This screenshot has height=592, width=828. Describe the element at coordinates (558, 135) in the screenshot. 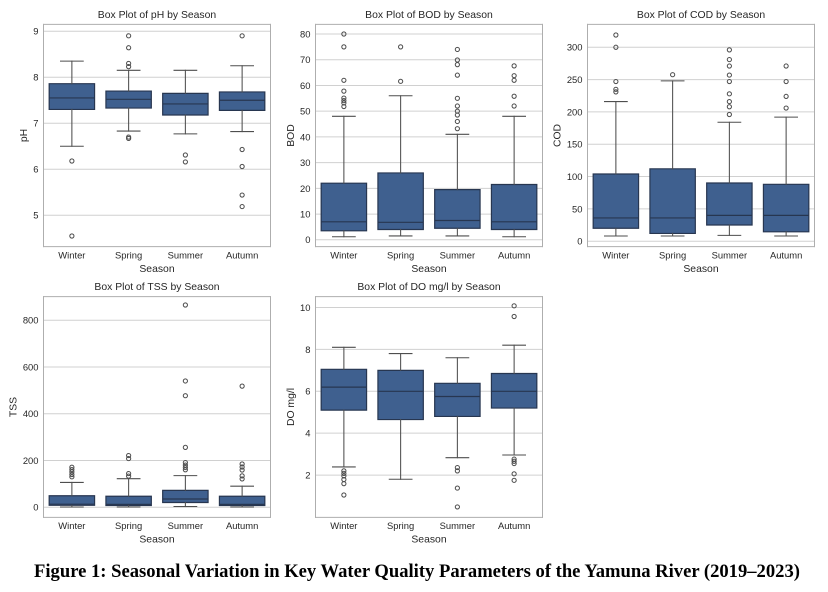

I see `svg-text: COD` at that location.